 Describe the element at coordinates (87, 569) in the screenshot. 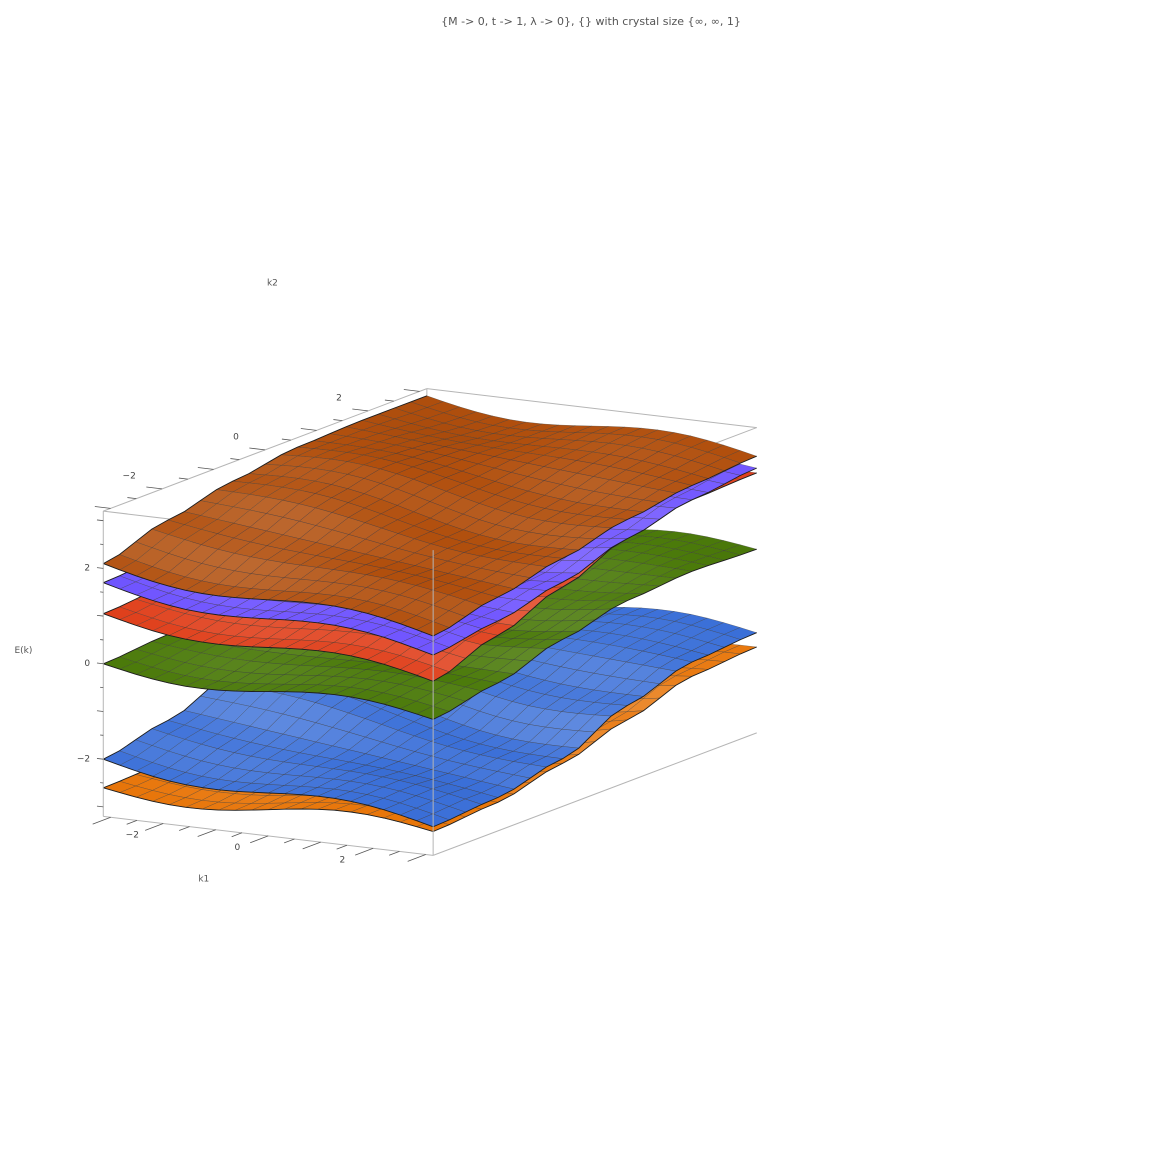

I see `z-tick-label: 2` at that location.